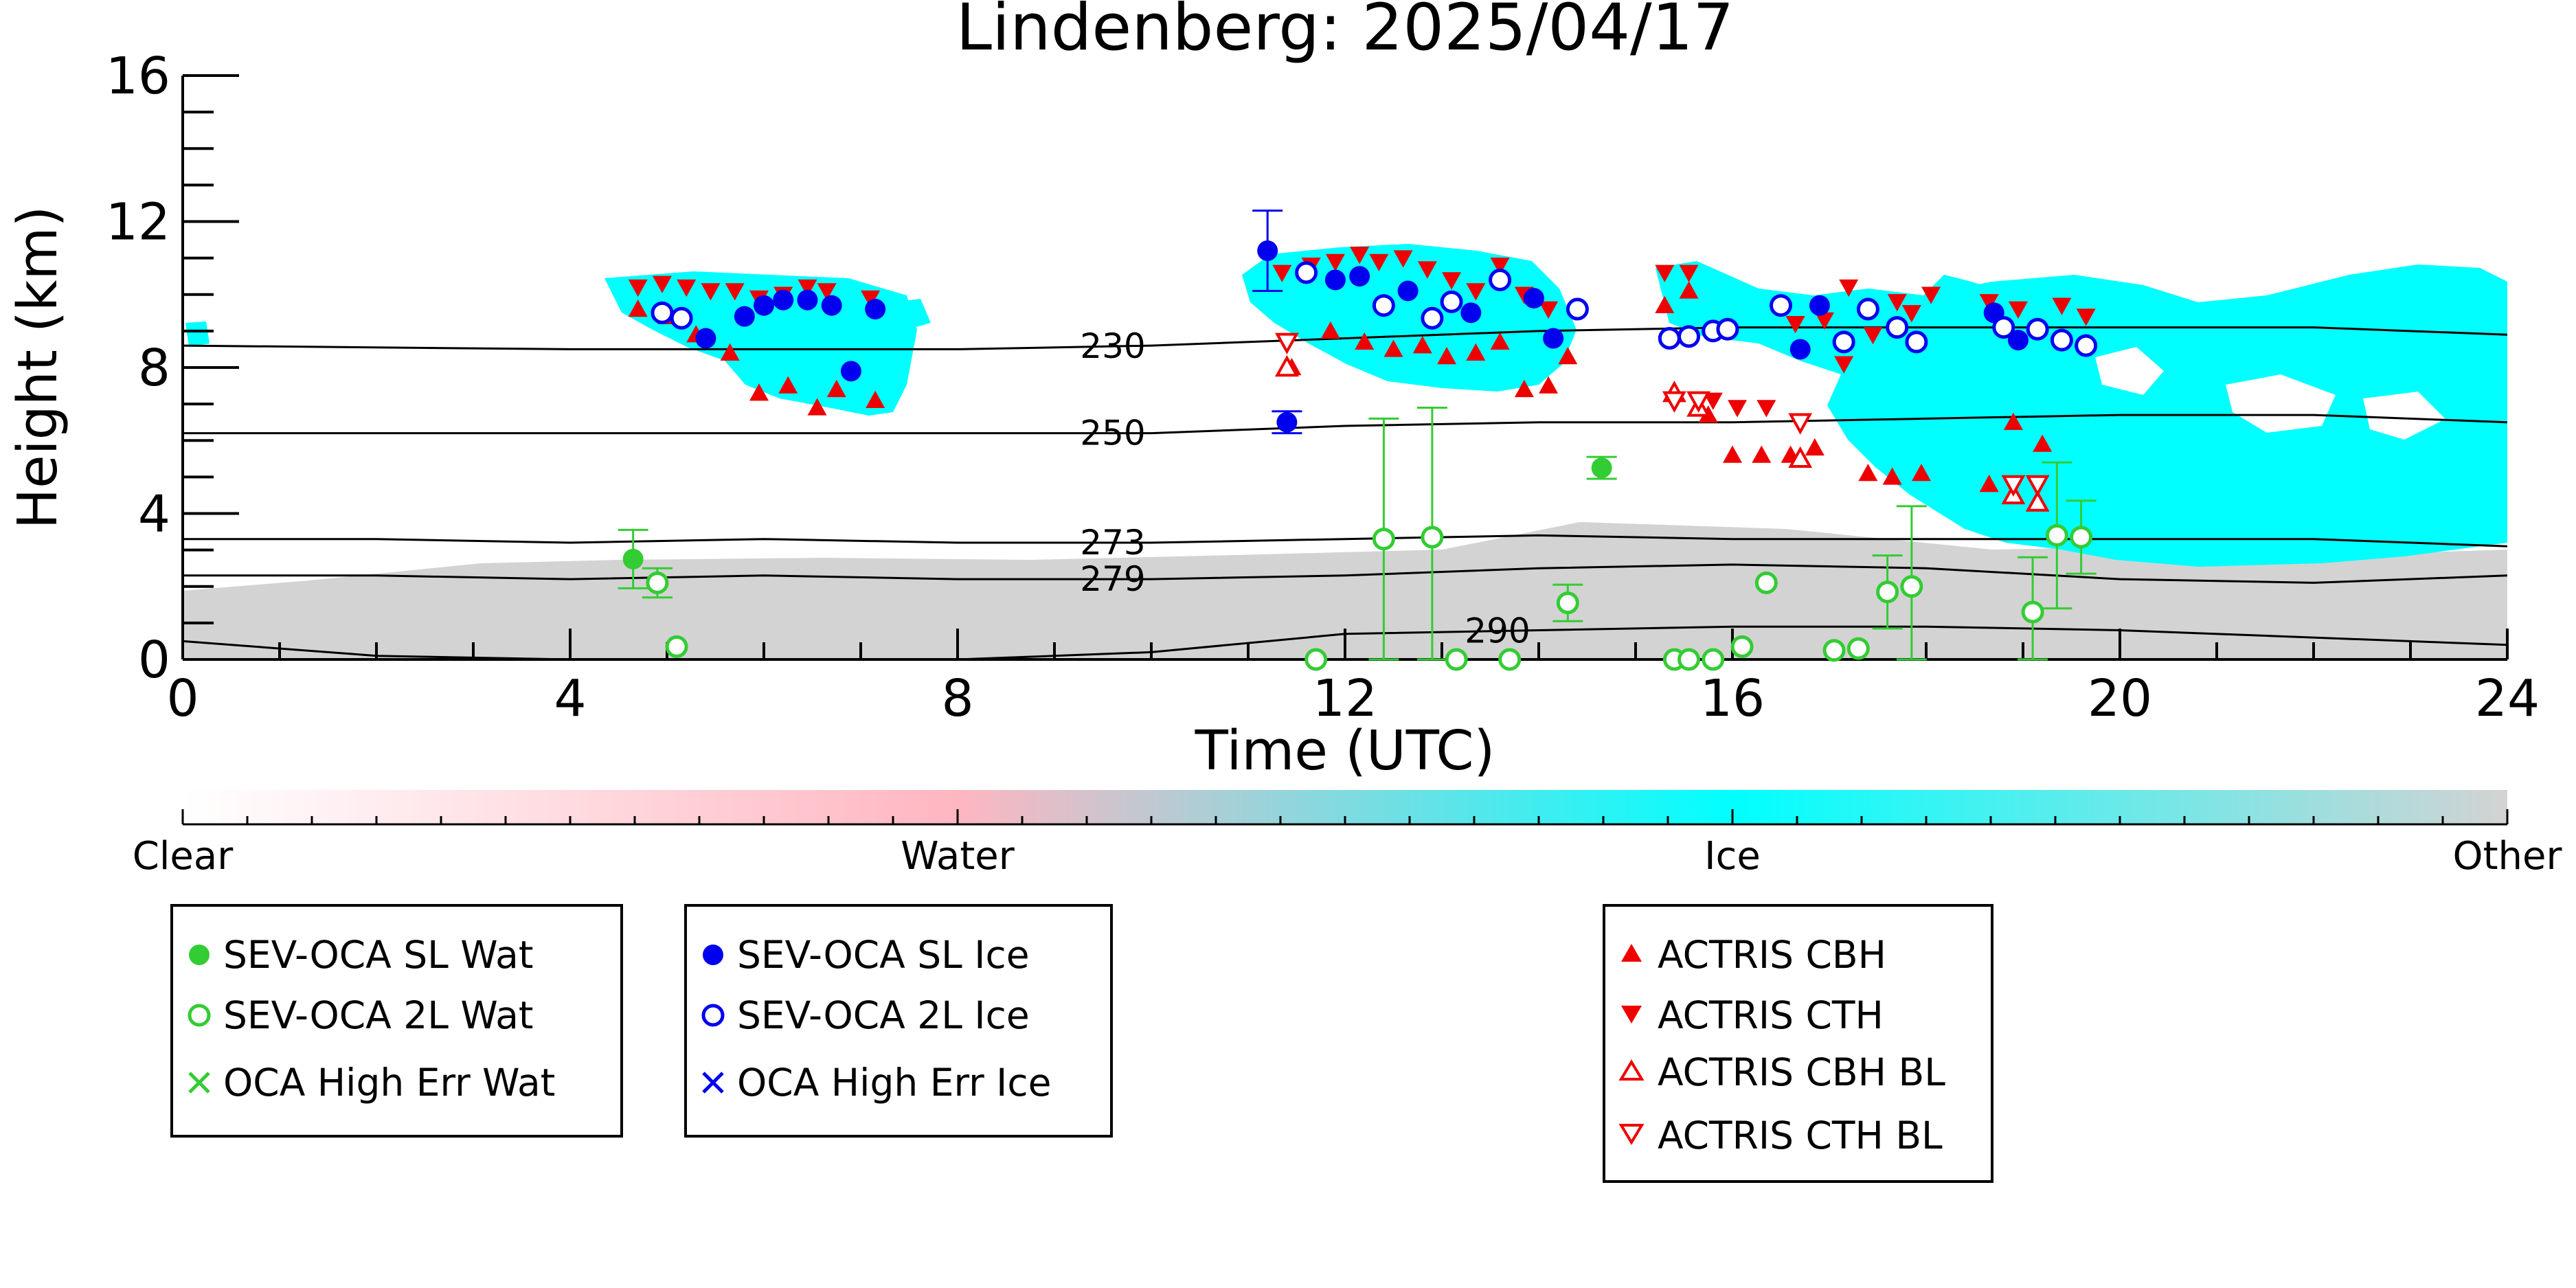  What do you see at coordinates (1345, 816) in the screenshot?
I see `colorbar-ticks` at bounding box center [1345, 816].